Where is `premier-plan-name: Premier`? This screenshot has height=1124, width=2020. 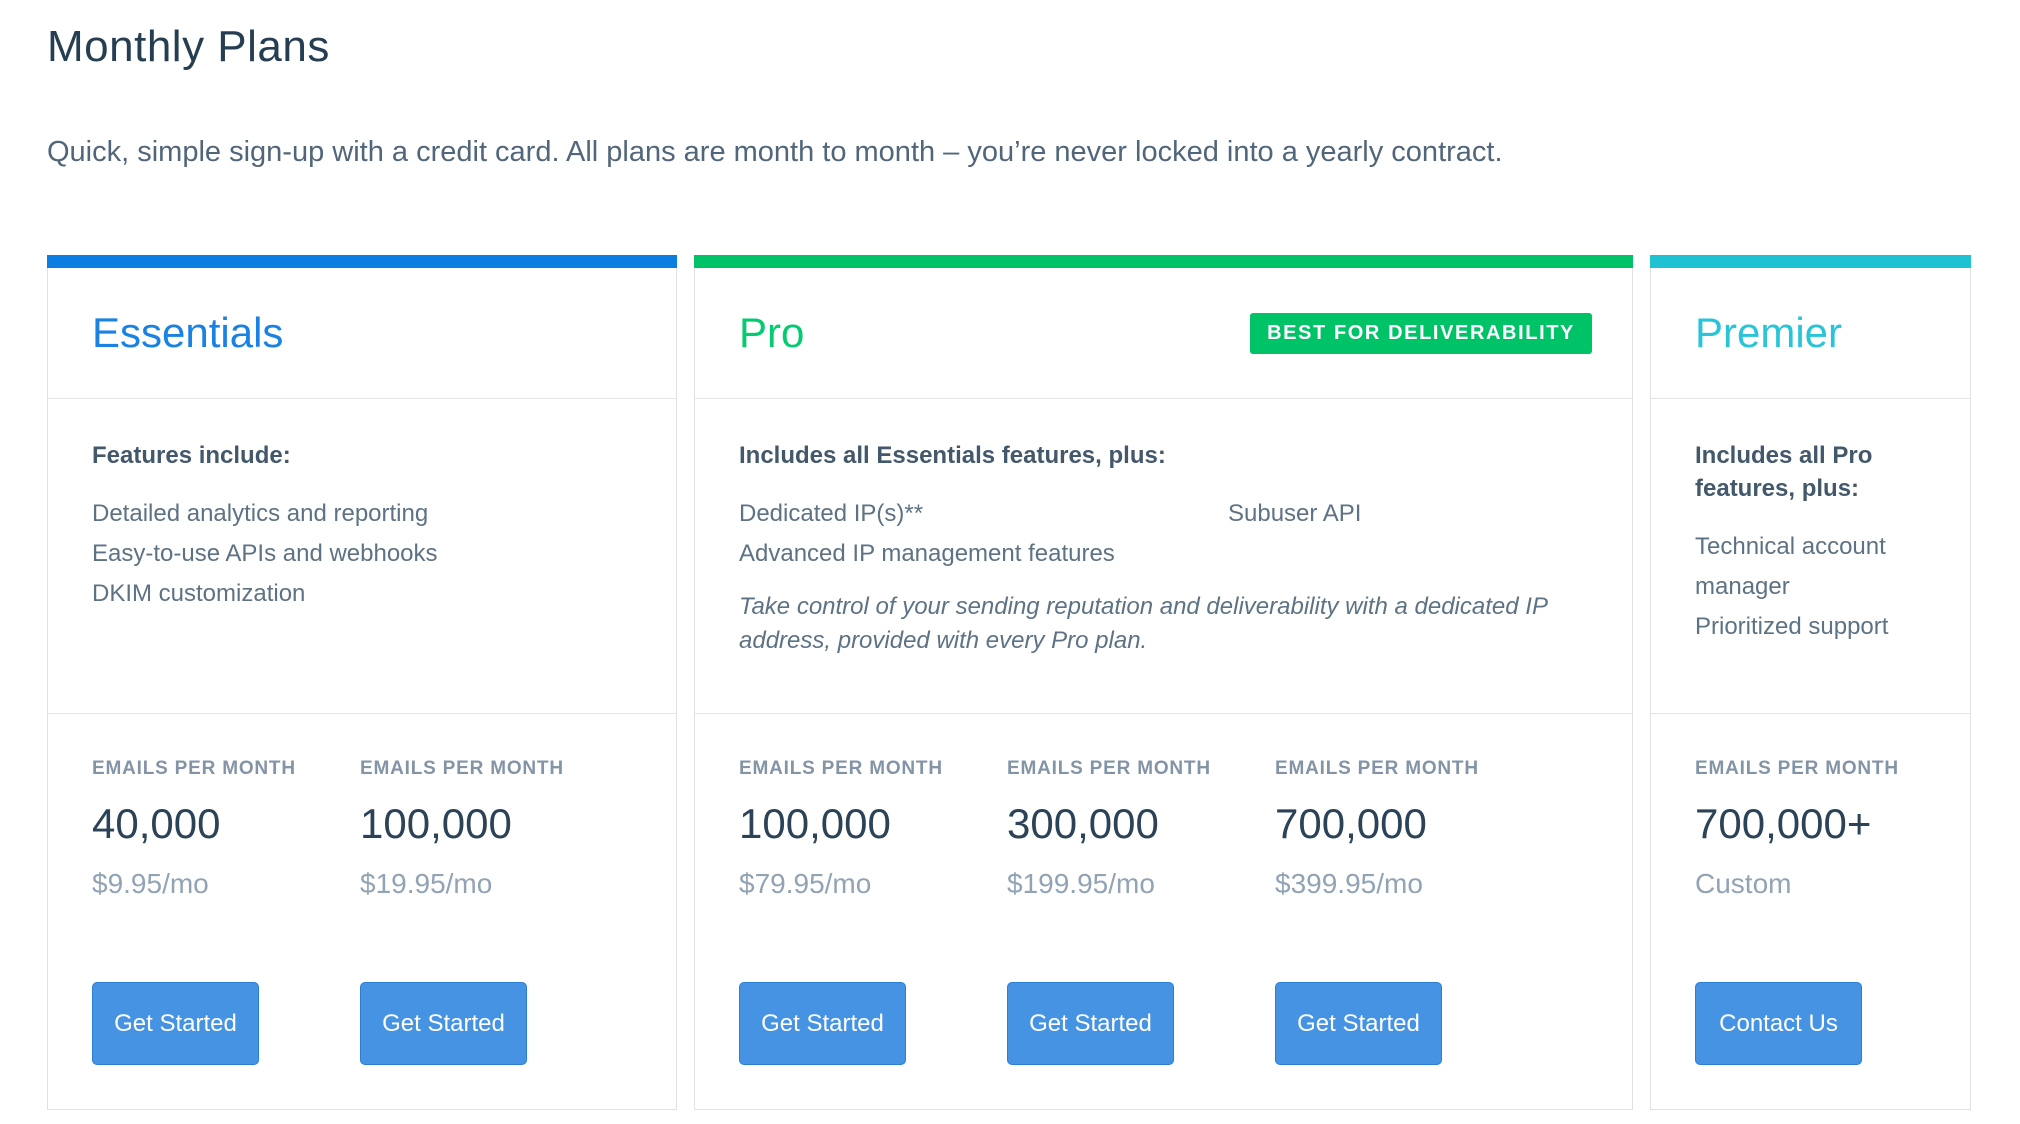 premier-plan-name: Premier is located at coordinates (1769, 332).